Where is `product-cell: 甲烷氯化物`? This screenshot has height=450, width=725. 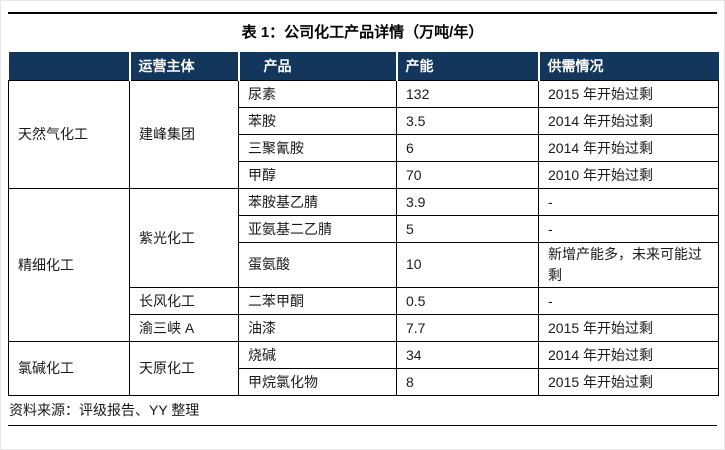 product-cell: 甲烷氯化物 is located at coordinates (317, 381).